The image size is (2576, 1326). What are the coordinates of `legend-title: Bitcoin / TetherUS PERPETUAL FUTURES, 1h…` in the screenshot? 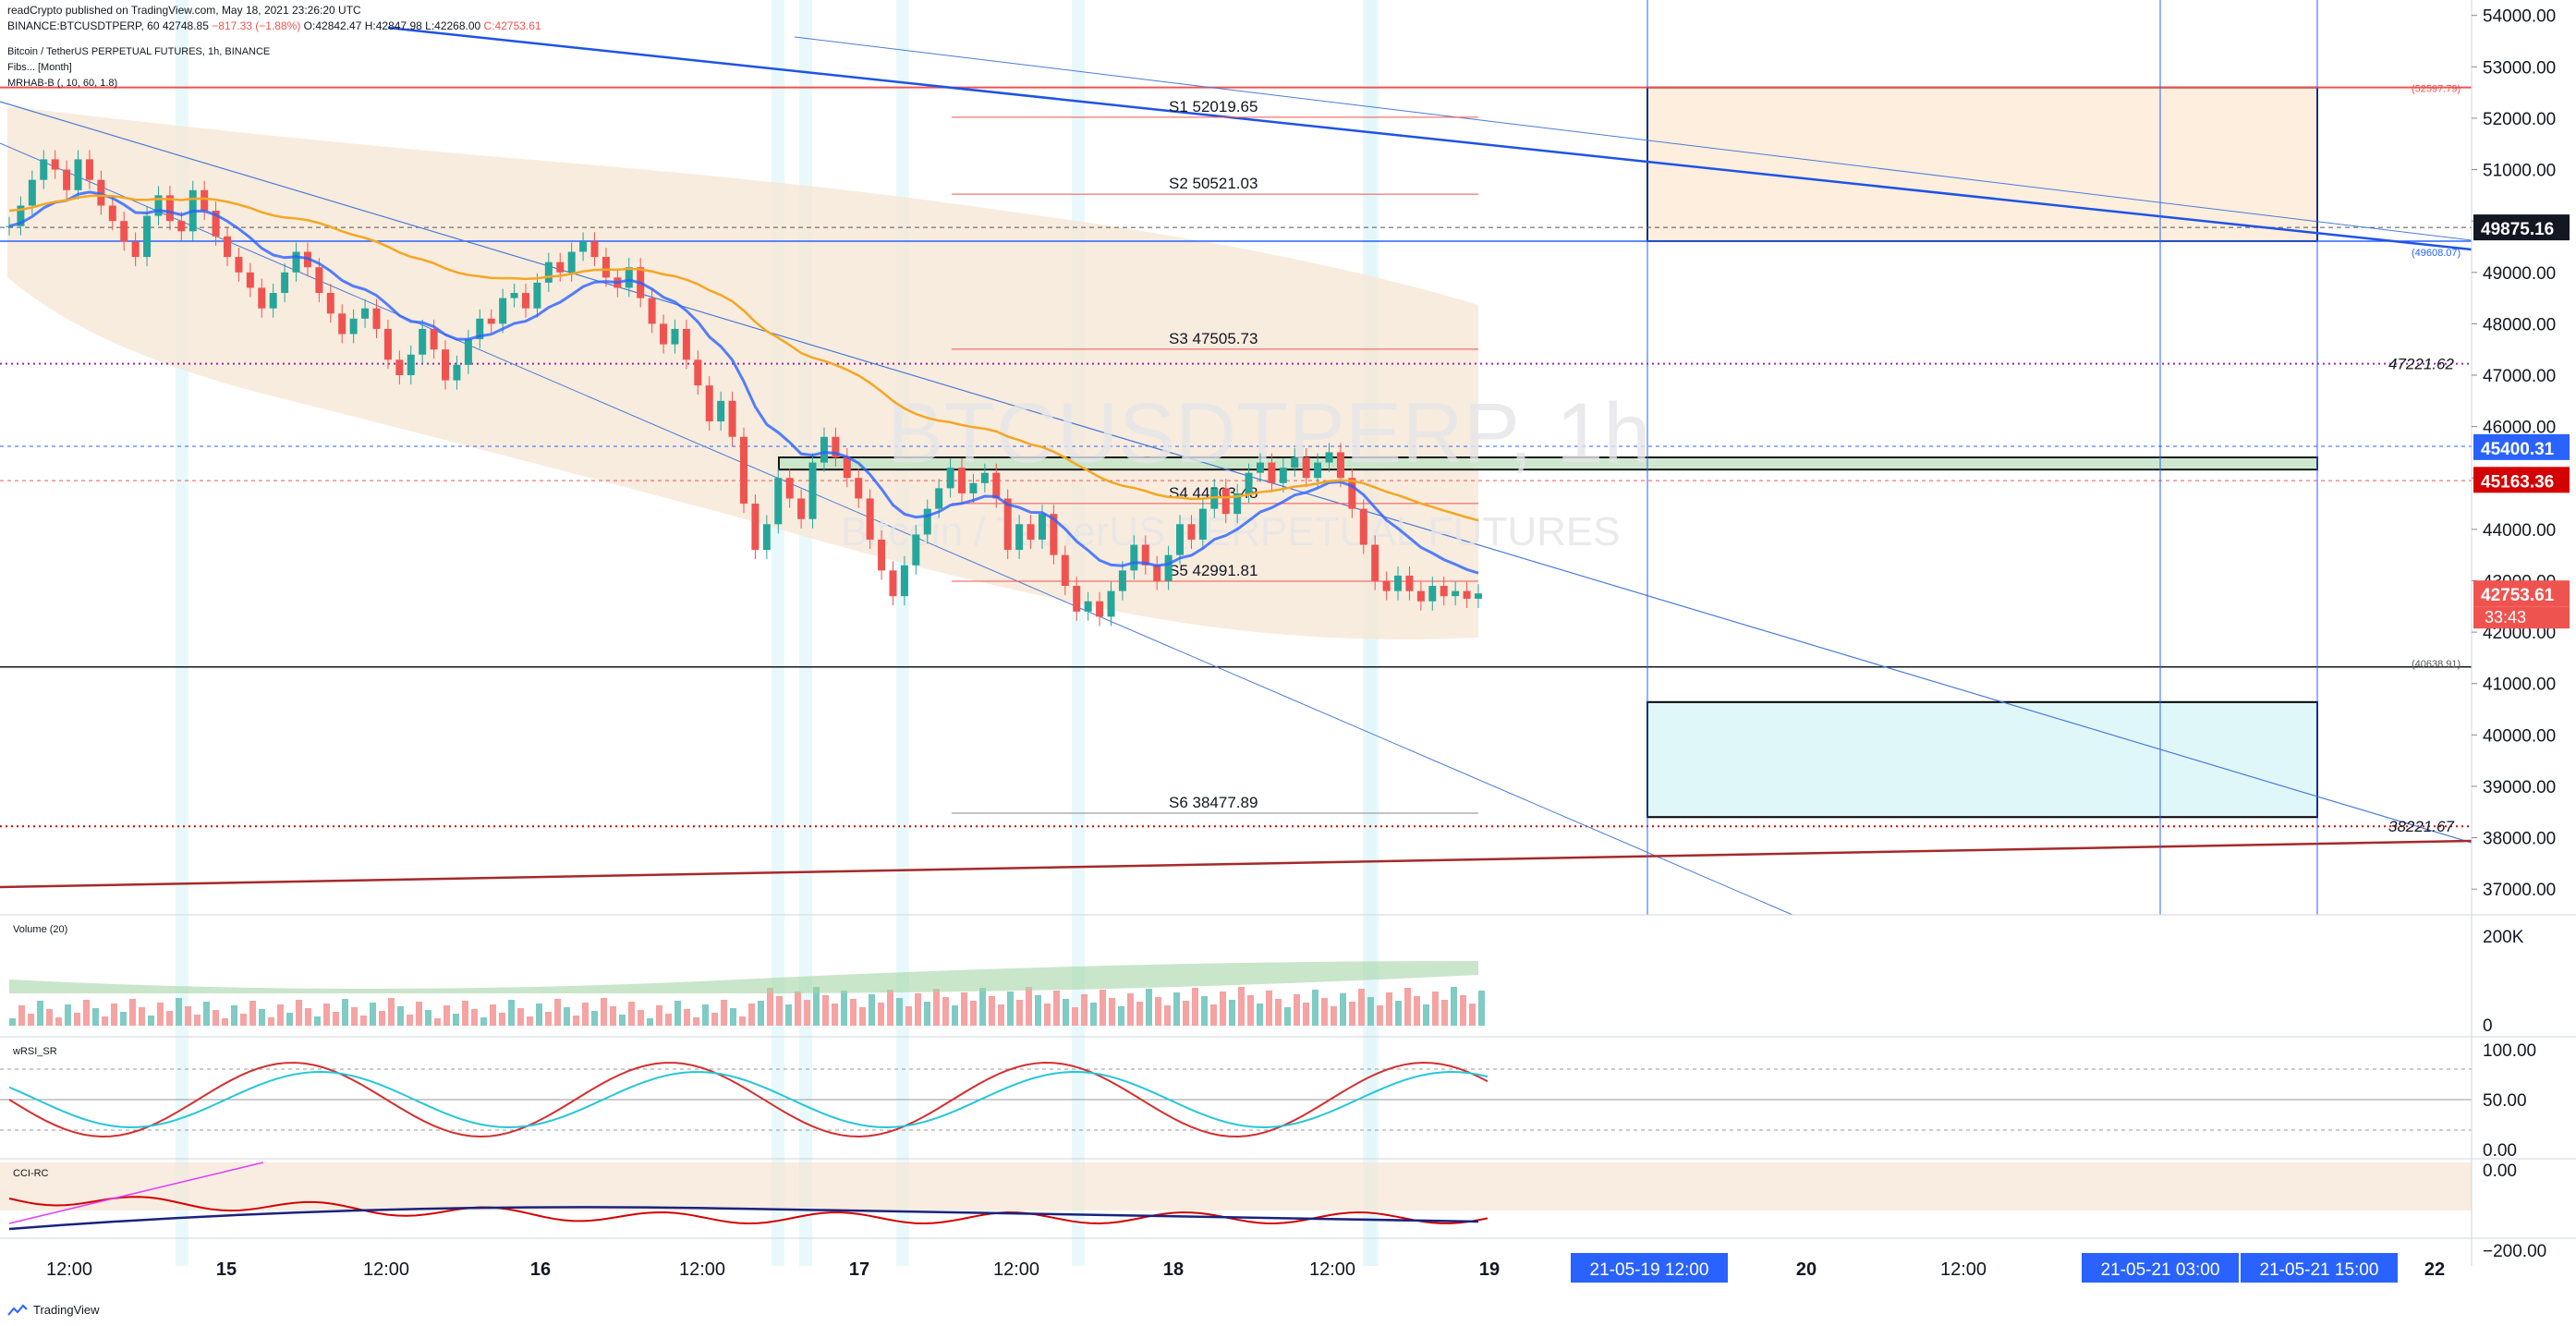 It's located at (139, 51).